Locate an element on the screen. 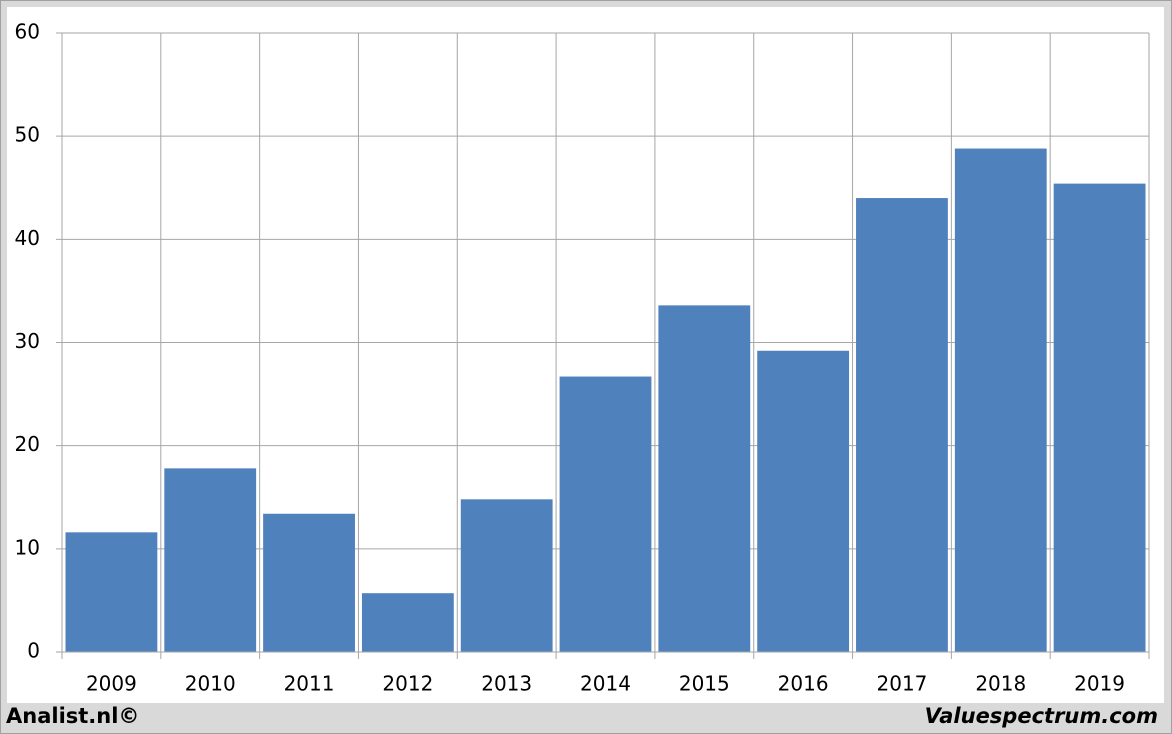 The width and height of the screenshot is (1172, 734). x-tick-label: 2015 is located at coordinates (704, 684).